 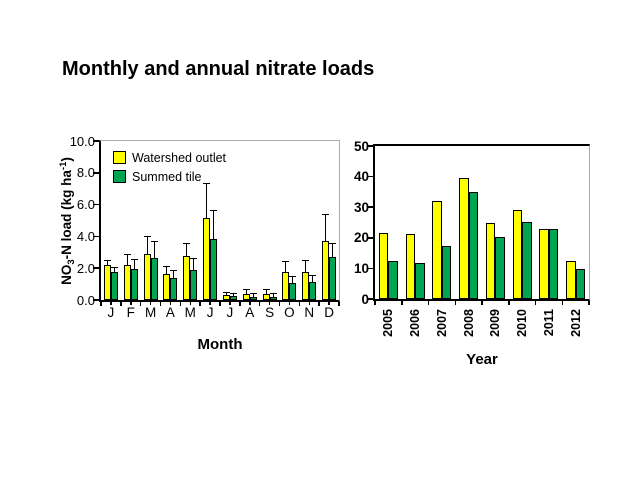 I want to click on y-axis-tick-label: 0.0, so click(x=85, y=300).